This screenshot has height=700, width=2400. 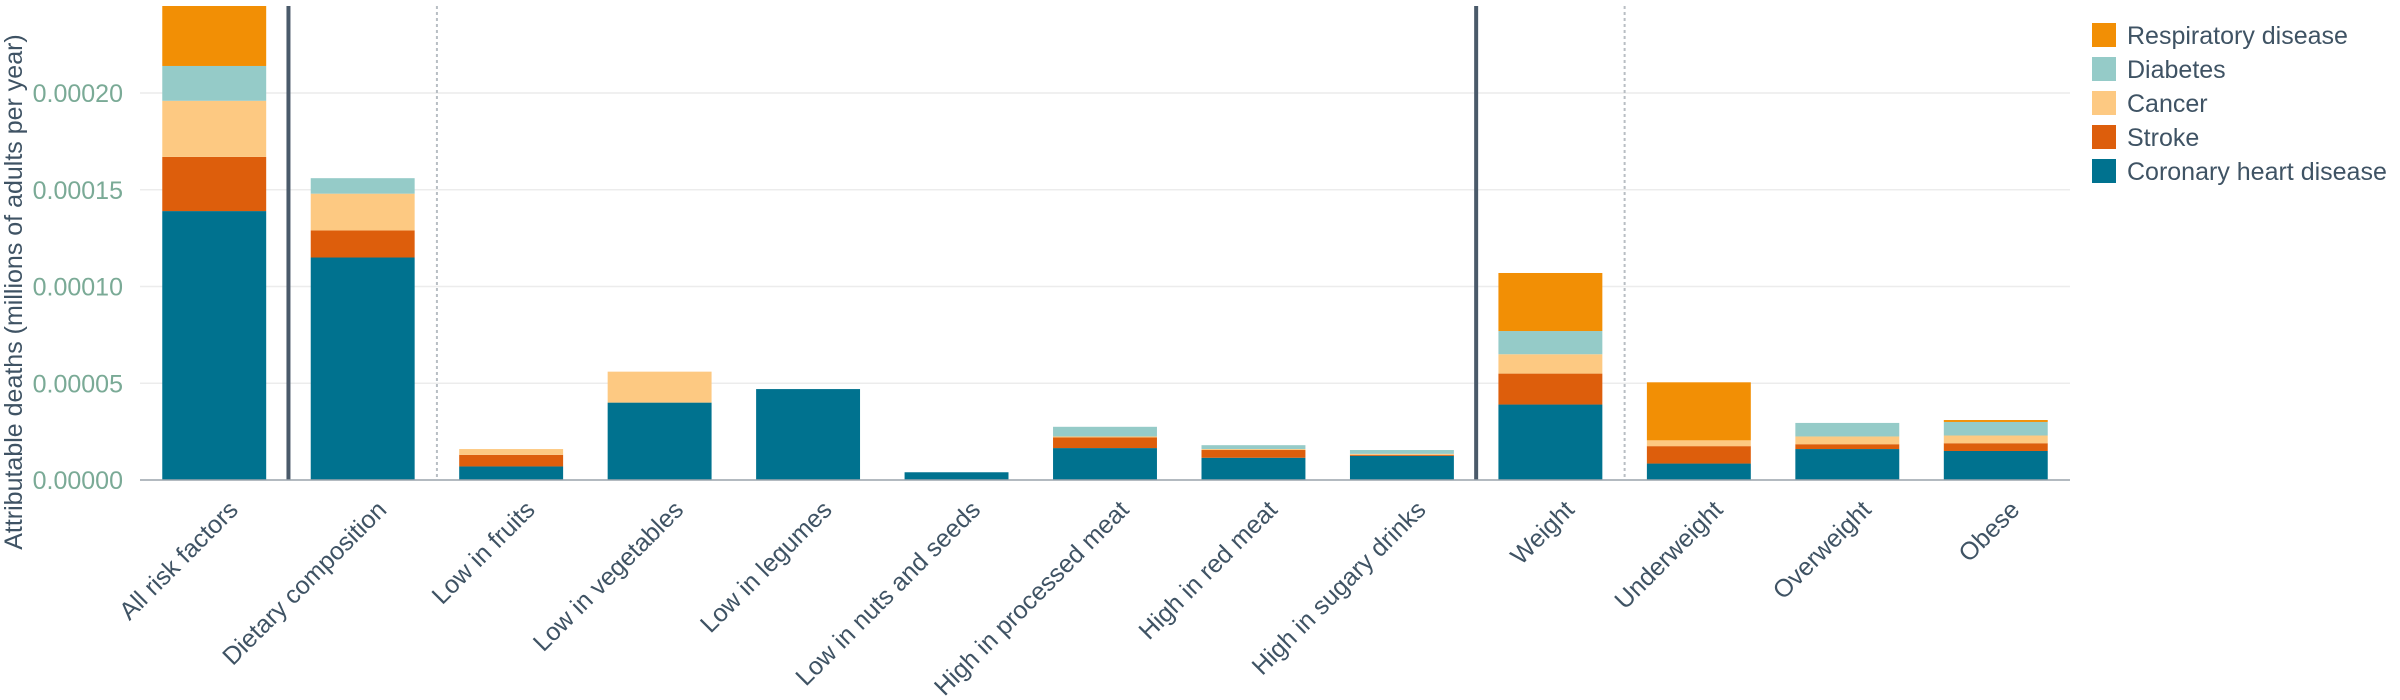 What do you see at coordinates (2176, 70) in the screenshot?
I see `legend-label: Diabetes` at bounding box center [2176, 70].